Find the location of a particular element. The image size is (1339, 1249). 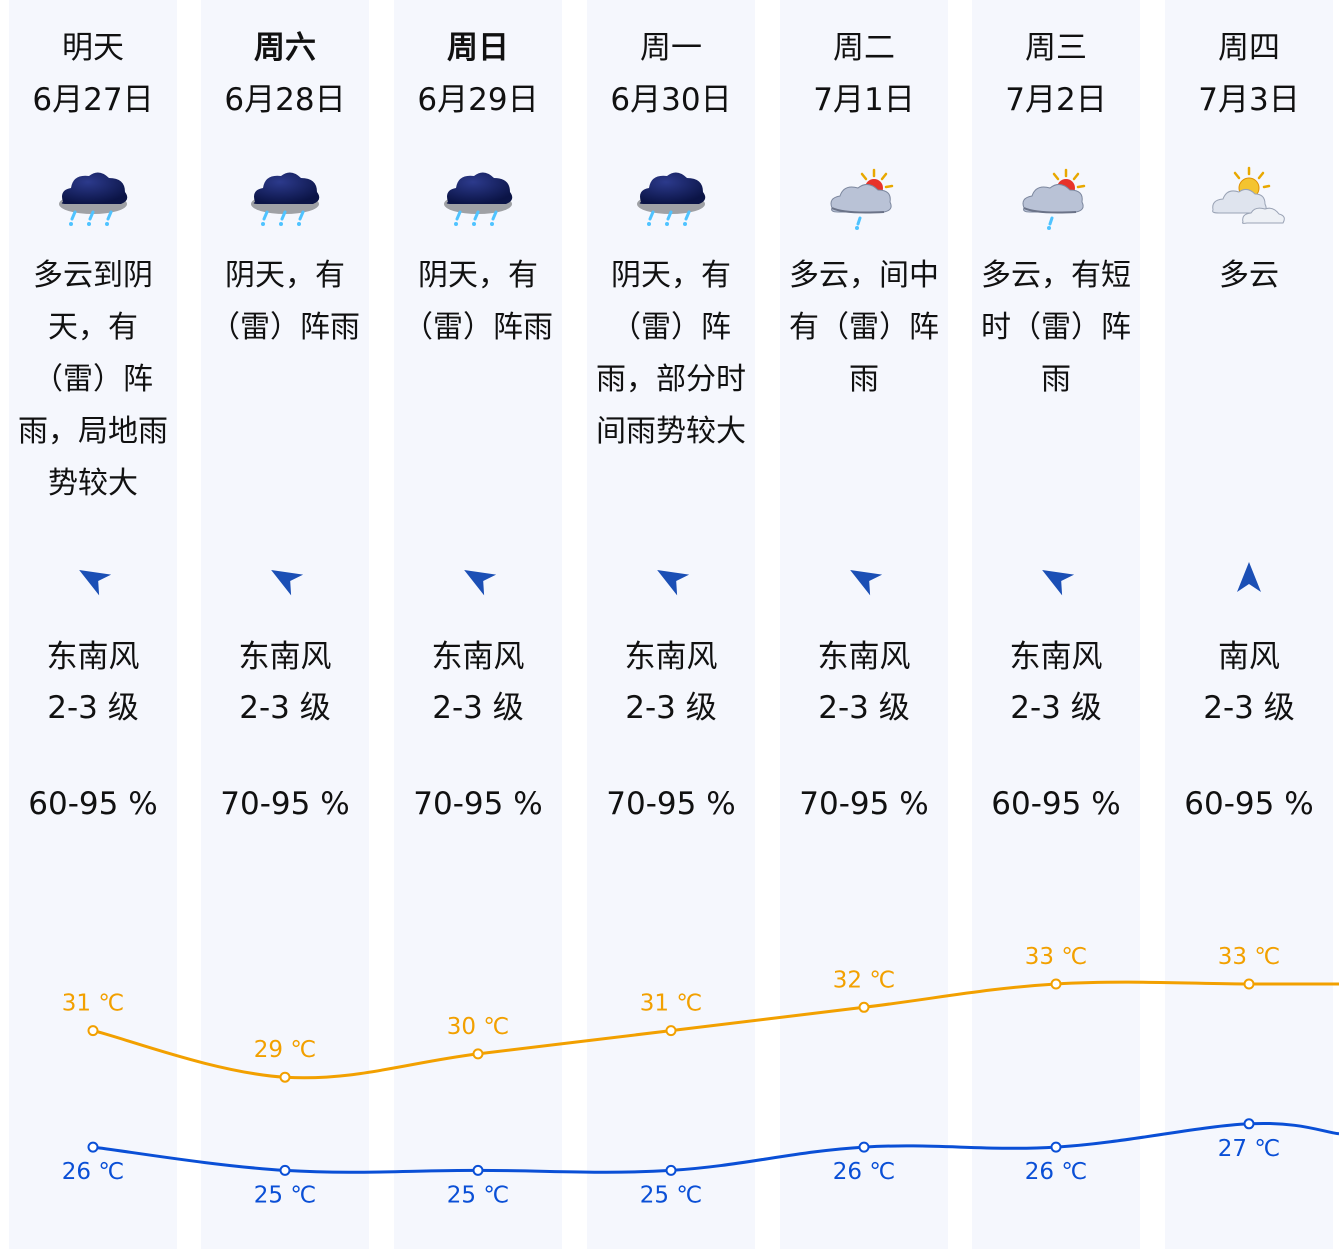

day-column: 周六 6月28日阴天，有（雷）阵雨东南风 2-3 级 70-95 % is located at coordinates (285, 624).